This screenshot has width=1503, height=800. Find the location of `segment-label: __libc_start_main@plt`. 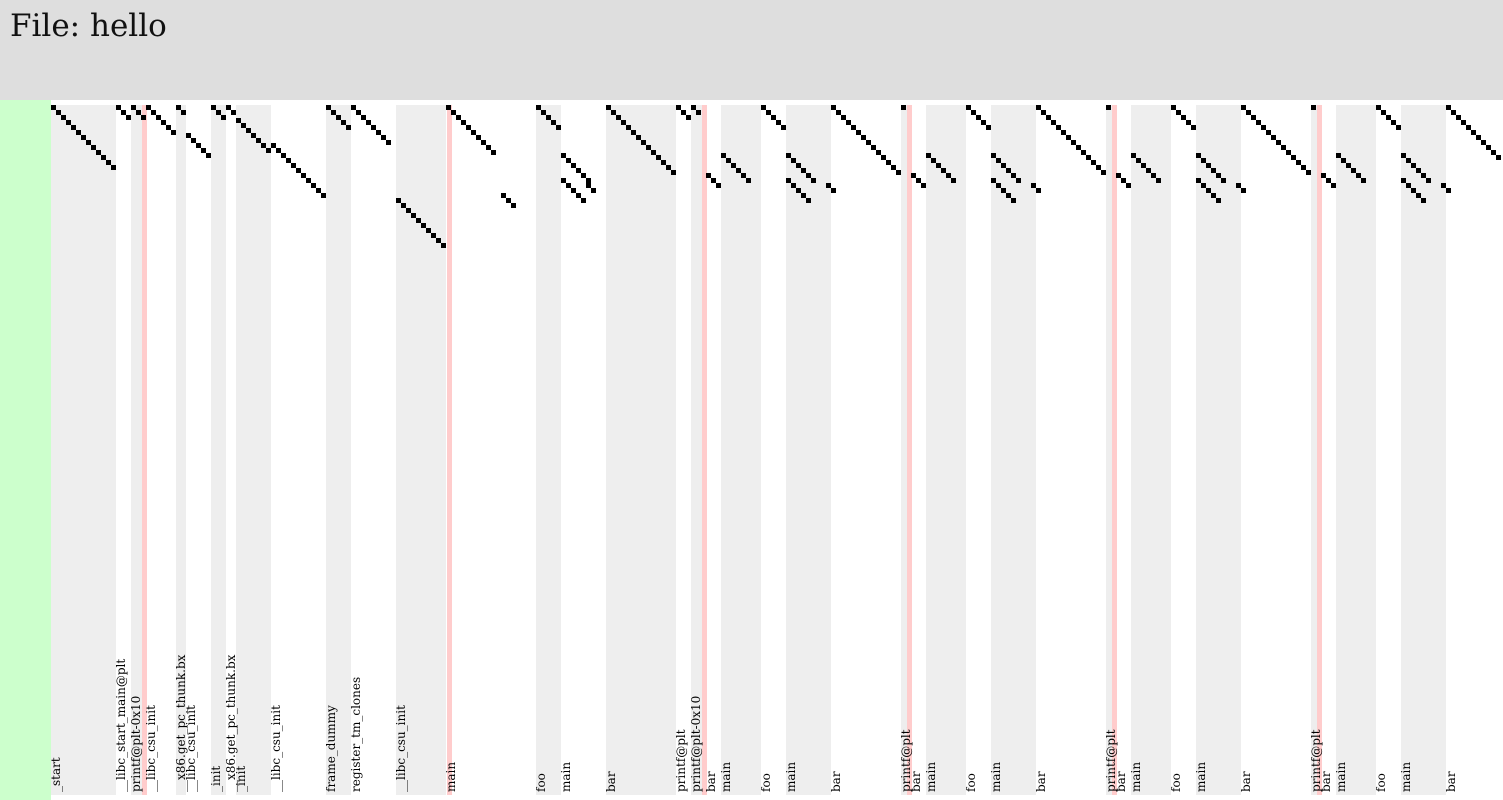

segment-label: __libc_start_main@plt is located at coordinates (121, 725).